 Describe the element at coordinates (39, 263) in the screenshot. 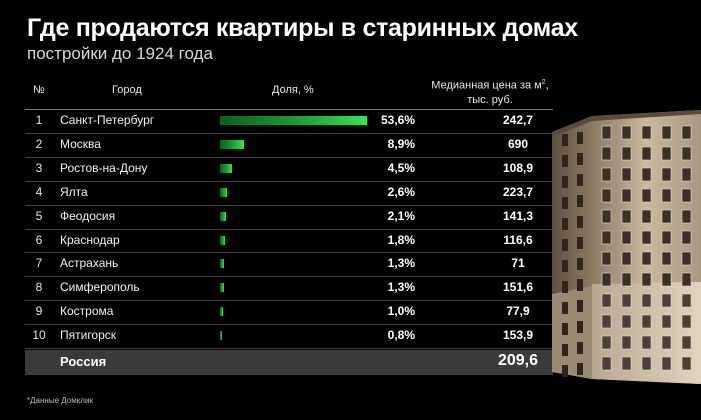

I see `row-number: 7` at that location.